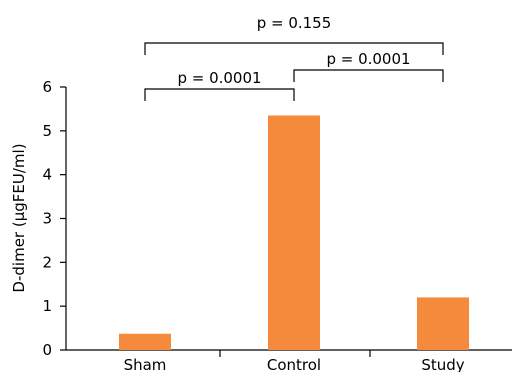 The height and width of the screenshot is (372, 515). Describe the element at coordinates (47, 175) in the screenshot. I see `y-tick-label: 4` at that location.